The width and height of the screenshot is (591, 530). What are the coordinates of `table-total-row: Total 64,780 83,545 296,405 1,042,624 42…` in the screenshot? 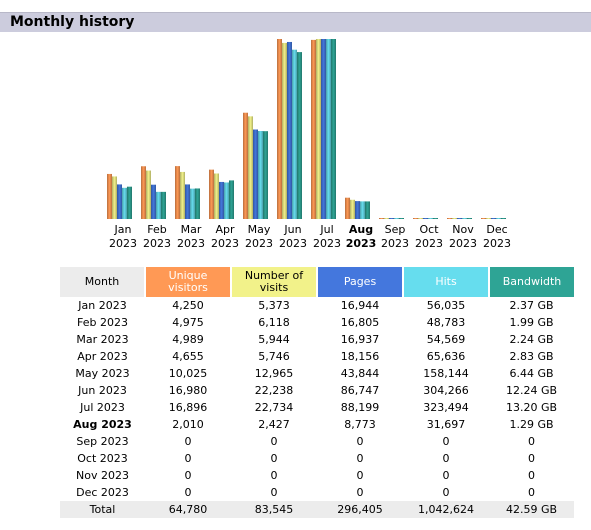 It's located at (317, 509).